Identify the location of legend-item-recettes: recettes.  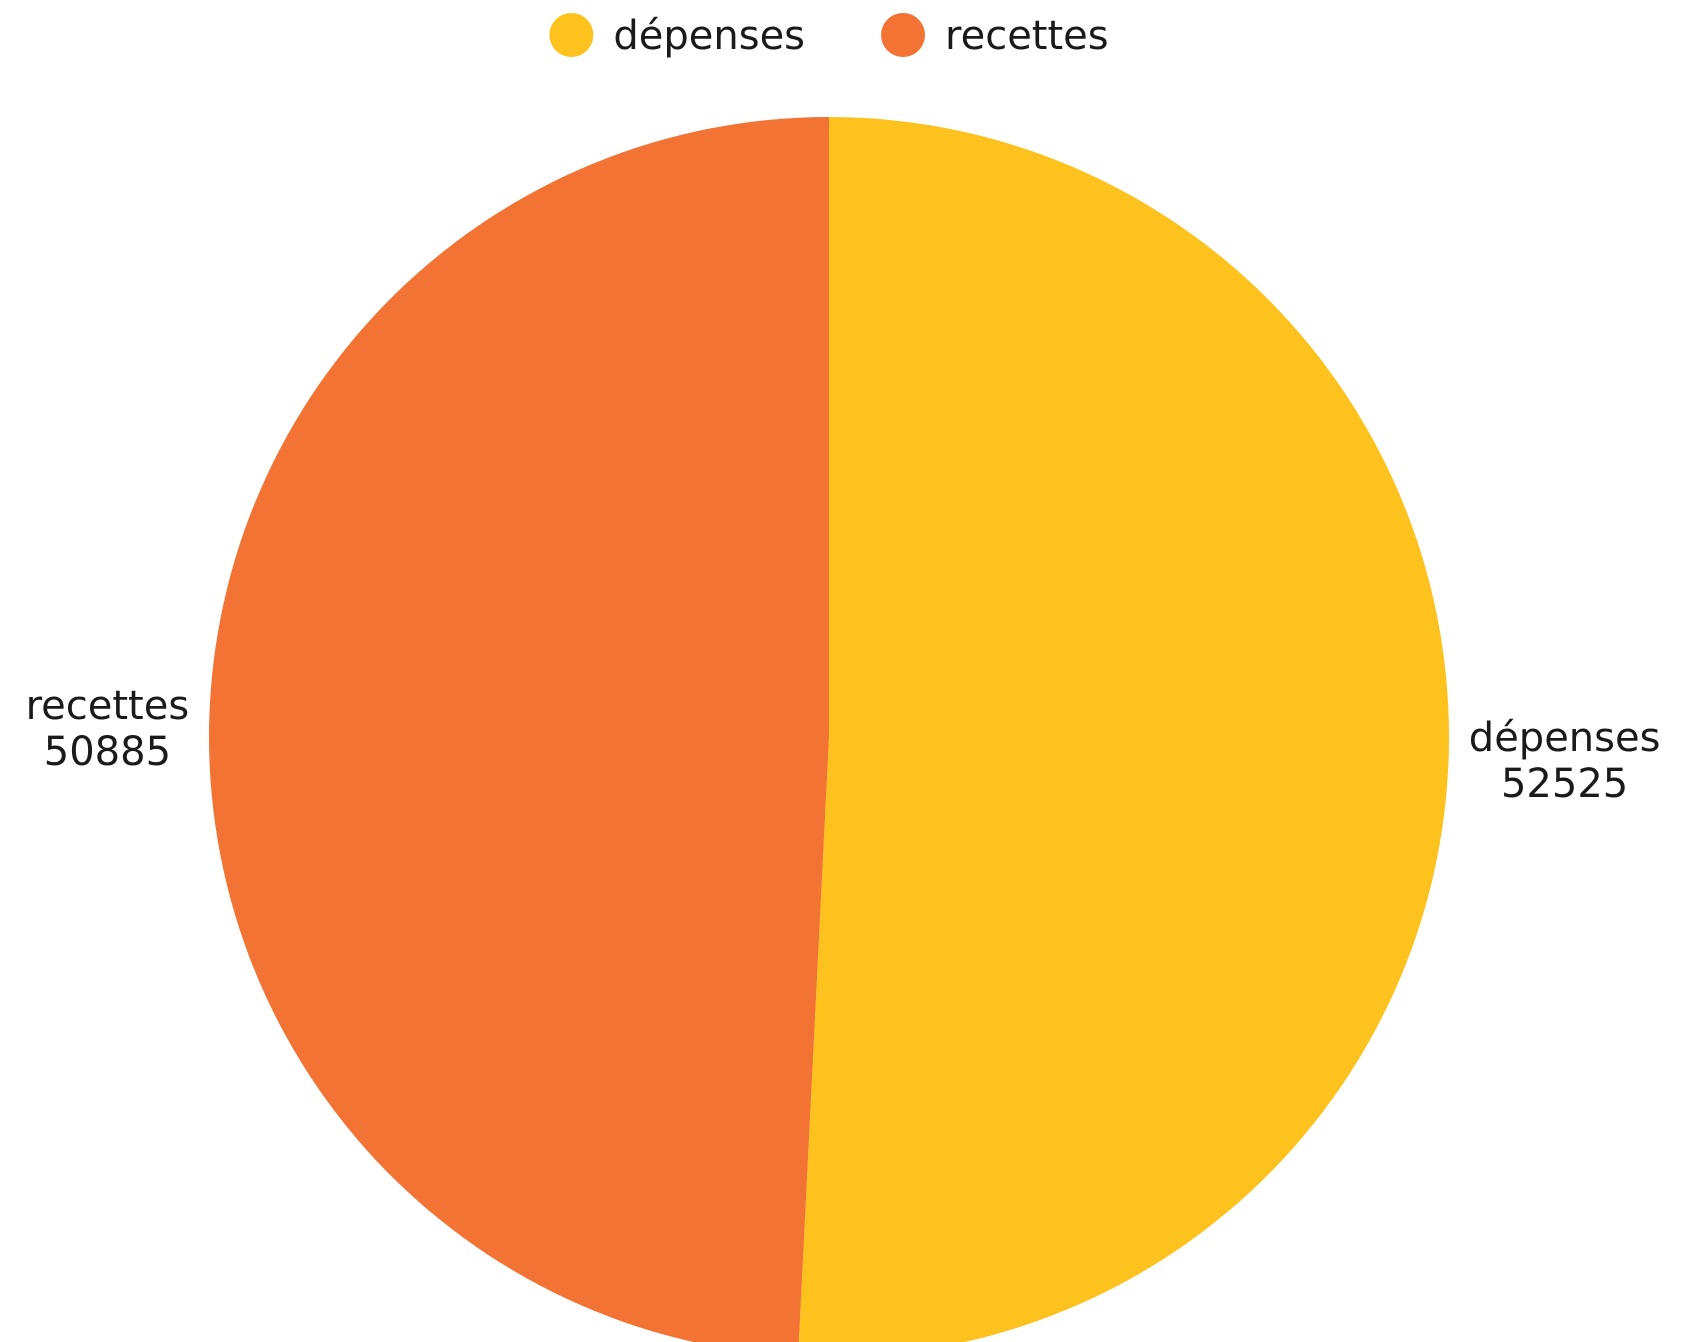
(995, 36).